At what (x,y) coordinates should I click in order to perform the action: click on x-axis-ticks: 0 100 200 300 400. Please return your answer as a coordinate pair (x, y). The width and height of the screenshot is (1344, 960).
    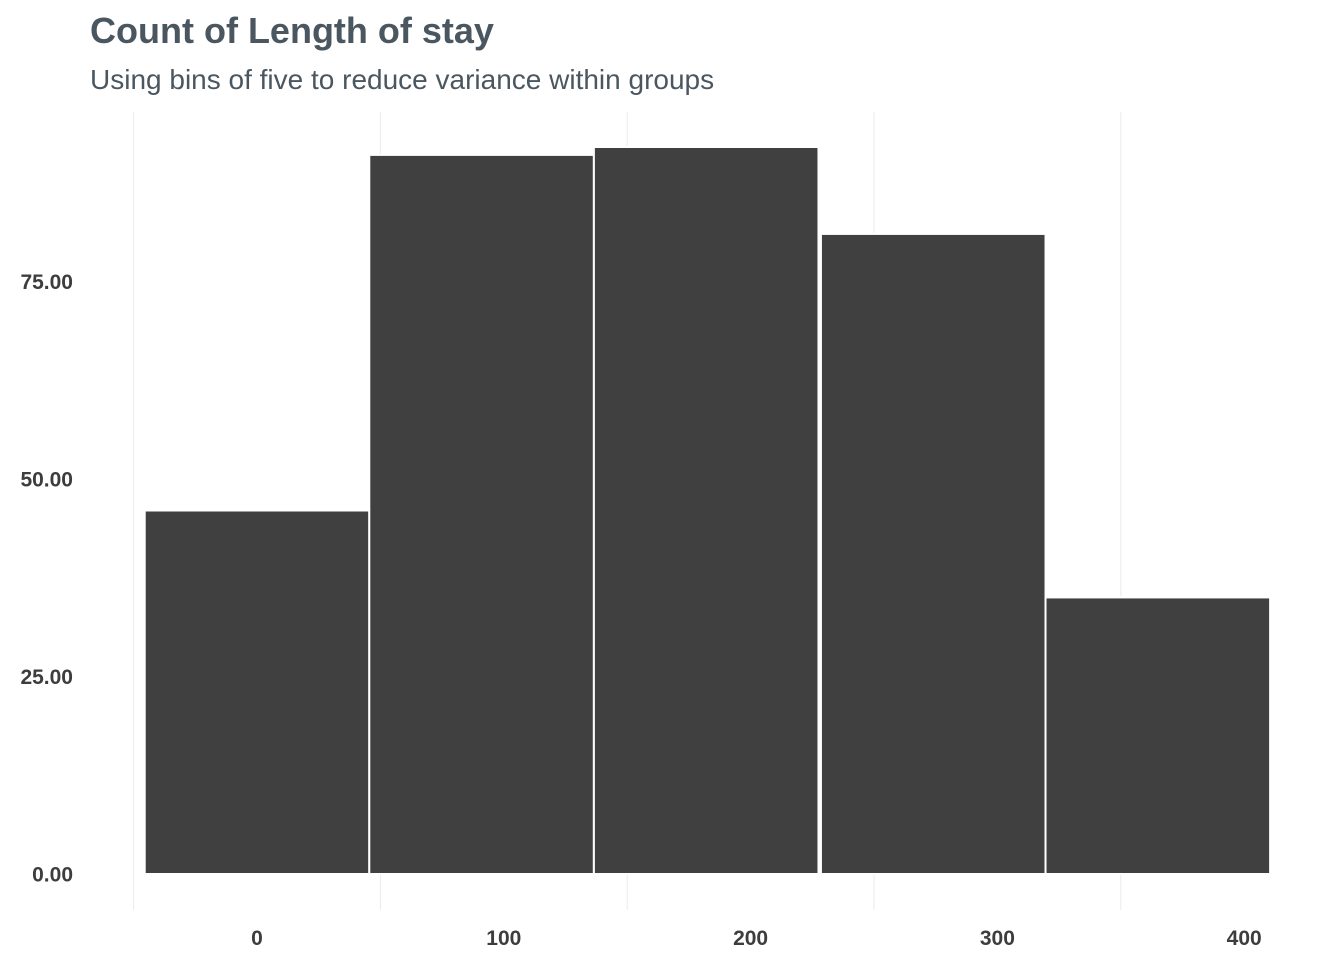
    Looking at the image, I should click on (756, 938).